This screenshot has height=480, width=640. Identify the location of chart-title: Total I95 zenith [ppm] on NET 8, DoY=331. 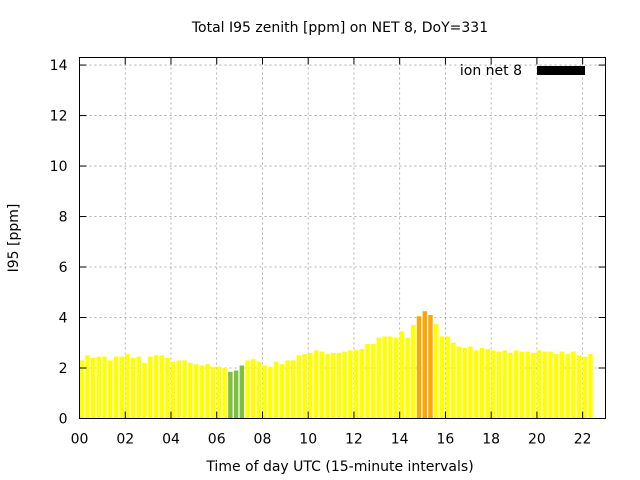
(339, 28).